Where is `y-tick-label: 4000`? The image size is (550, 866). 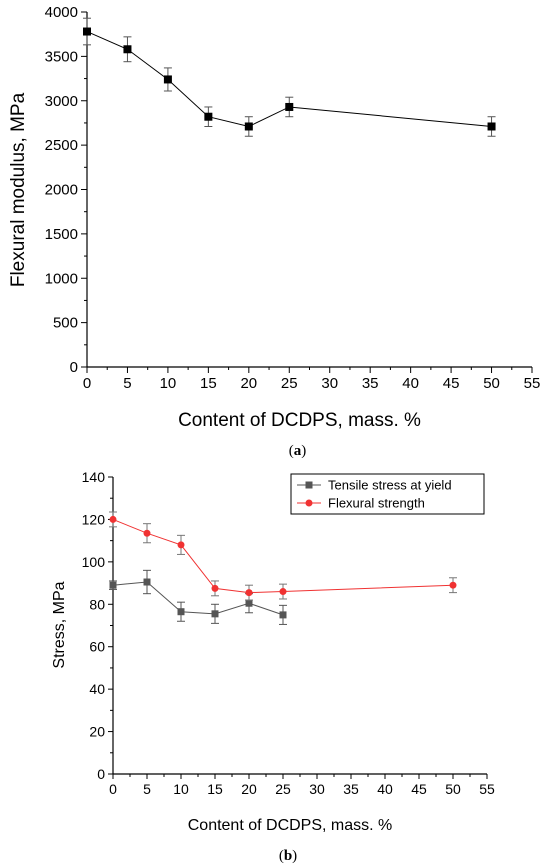 y-tick-label: 4000 is located at coordinates (61, 12).